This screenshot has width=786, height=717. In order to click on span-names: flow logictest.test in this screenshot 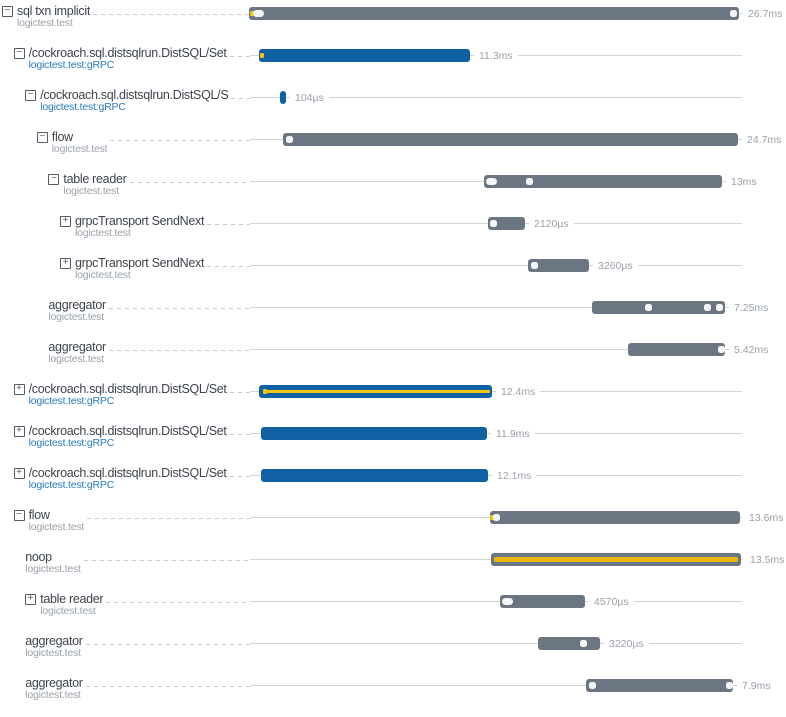, I will do `click(57, 520)`.